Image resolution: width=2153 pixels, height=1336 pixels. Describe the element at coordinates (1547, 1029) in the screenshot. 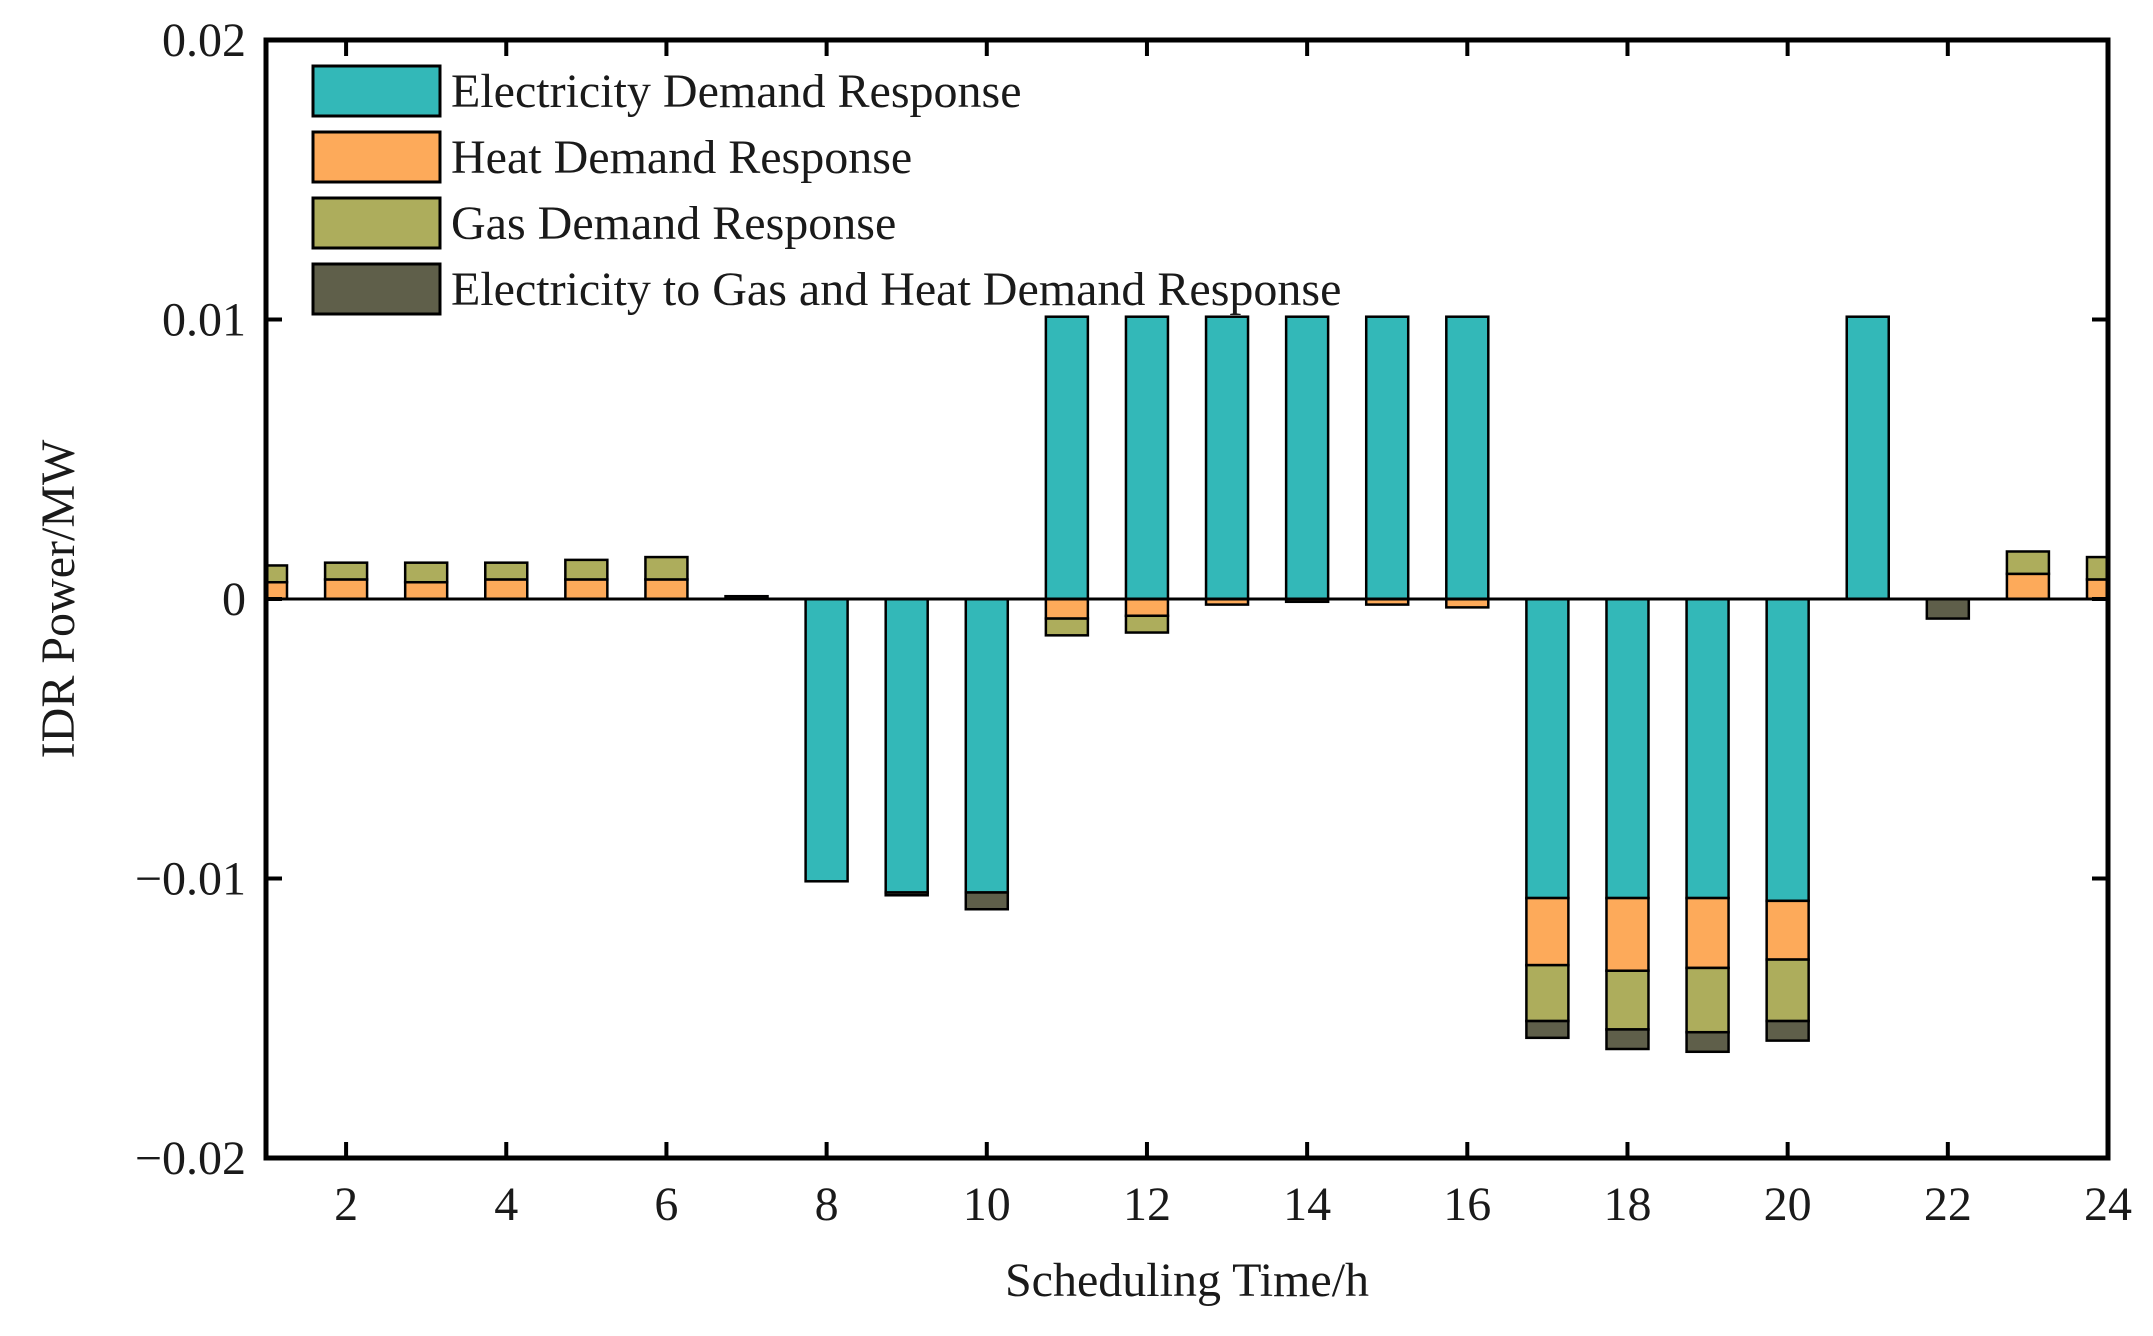

I see `bar-4-t17` at that location.